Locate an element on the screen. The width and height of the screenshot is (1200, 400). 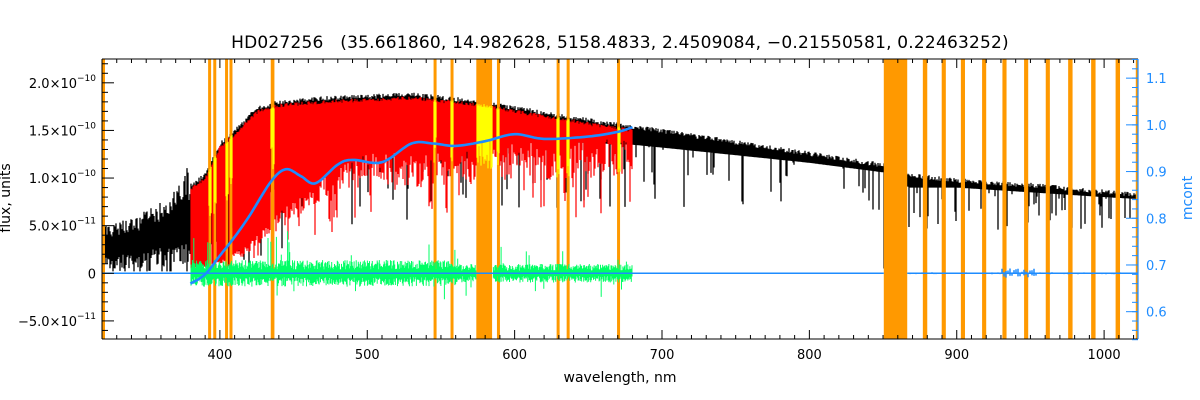
right-y-tick-label: 0.7 is located at coordinates (1156, 266).